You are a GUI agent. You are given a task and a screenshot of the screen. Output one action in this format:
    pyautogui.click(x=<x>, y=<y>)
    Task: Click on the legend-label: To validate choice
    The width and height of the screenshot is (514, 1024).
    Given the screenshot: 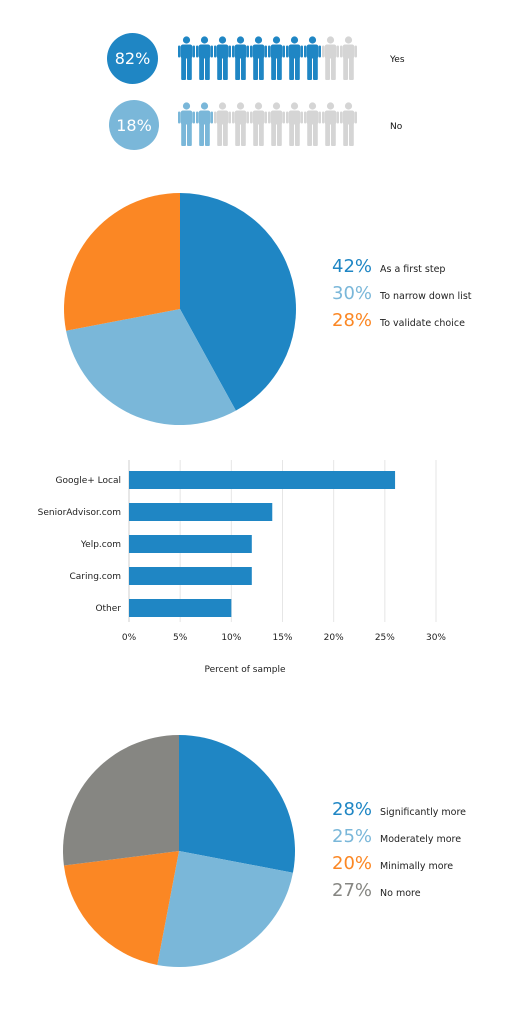 What is the action you would take?
    pyautogui.click(x=422, y=323)
    